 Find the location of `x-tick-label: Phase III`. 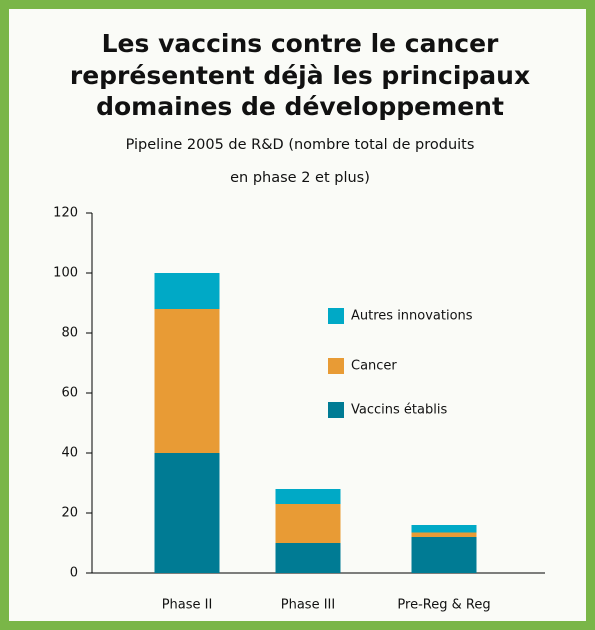

x-tick-label: Phase III is located at coordinates (308, 605).